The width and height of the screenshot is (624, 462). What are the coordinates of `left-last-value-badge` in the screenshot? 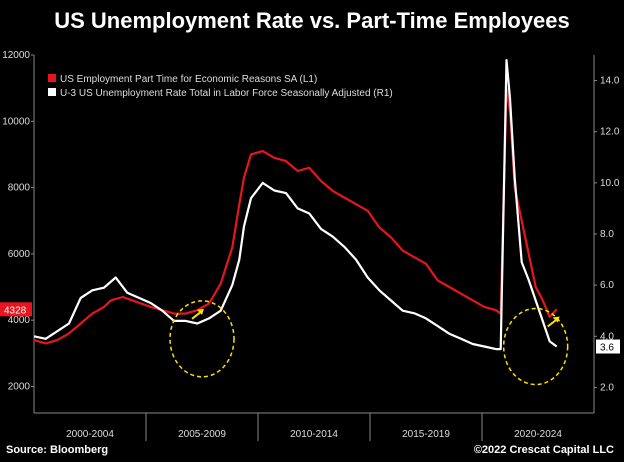 It's located at (16, 309).